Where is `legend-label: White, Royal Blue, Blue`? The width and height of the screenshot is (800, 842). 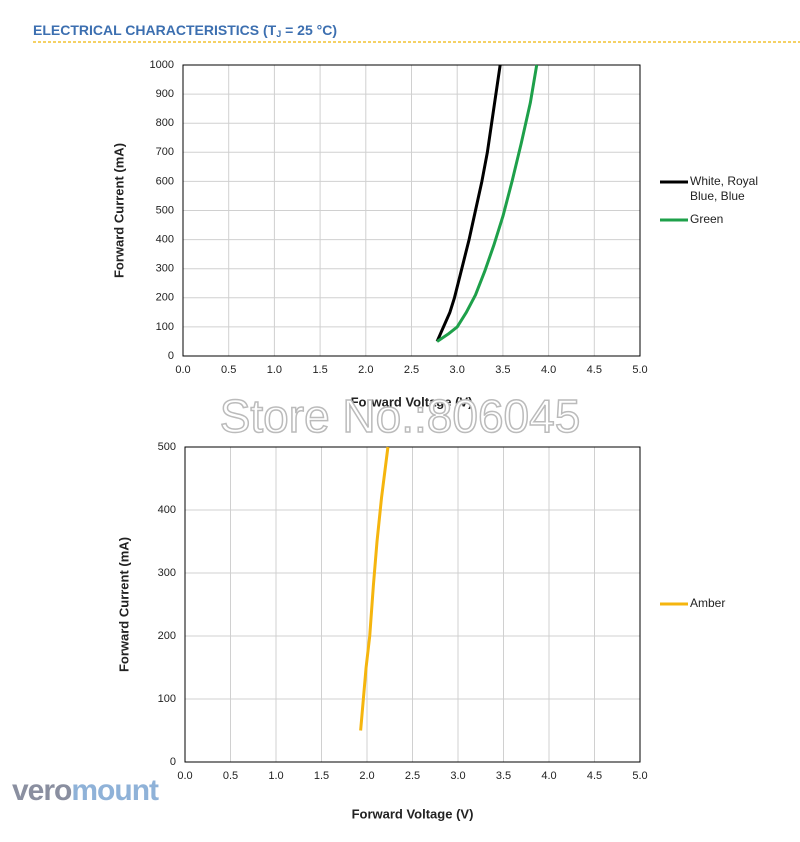
legend-label: White, Royal Blue, Blue is located at coordinates (724, 188).